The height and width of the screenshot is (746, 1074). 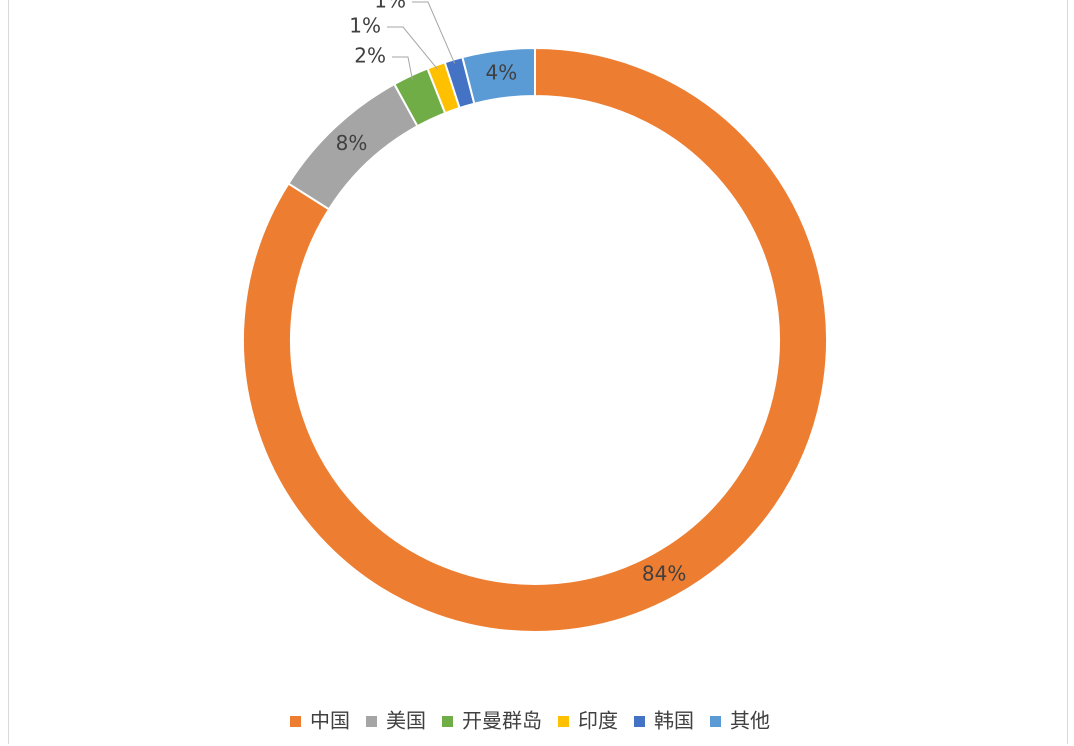 What do you see at coordinates (750, 721) in the screenshot?
I see `legend-label-5: 其他` at bounding box center [750, 721].